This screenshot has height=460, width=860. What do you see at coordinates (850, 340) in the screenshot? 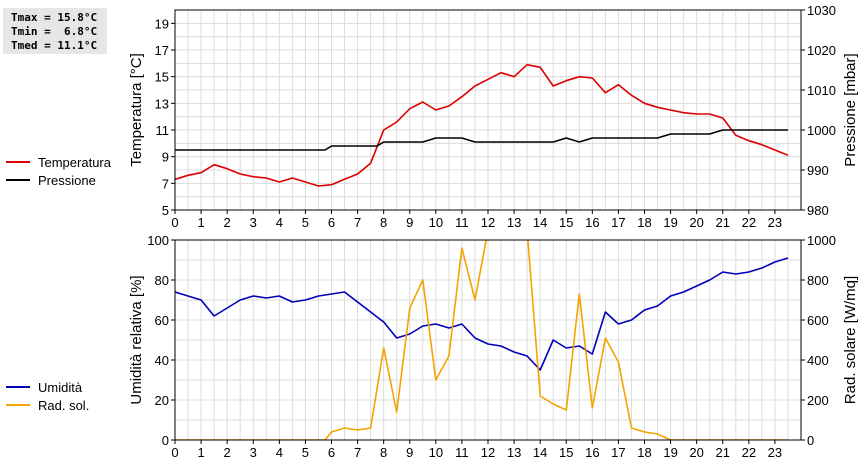
I see `y2-axis-title: Rad. solare [W/mq]` at bounding box center [850, 340].